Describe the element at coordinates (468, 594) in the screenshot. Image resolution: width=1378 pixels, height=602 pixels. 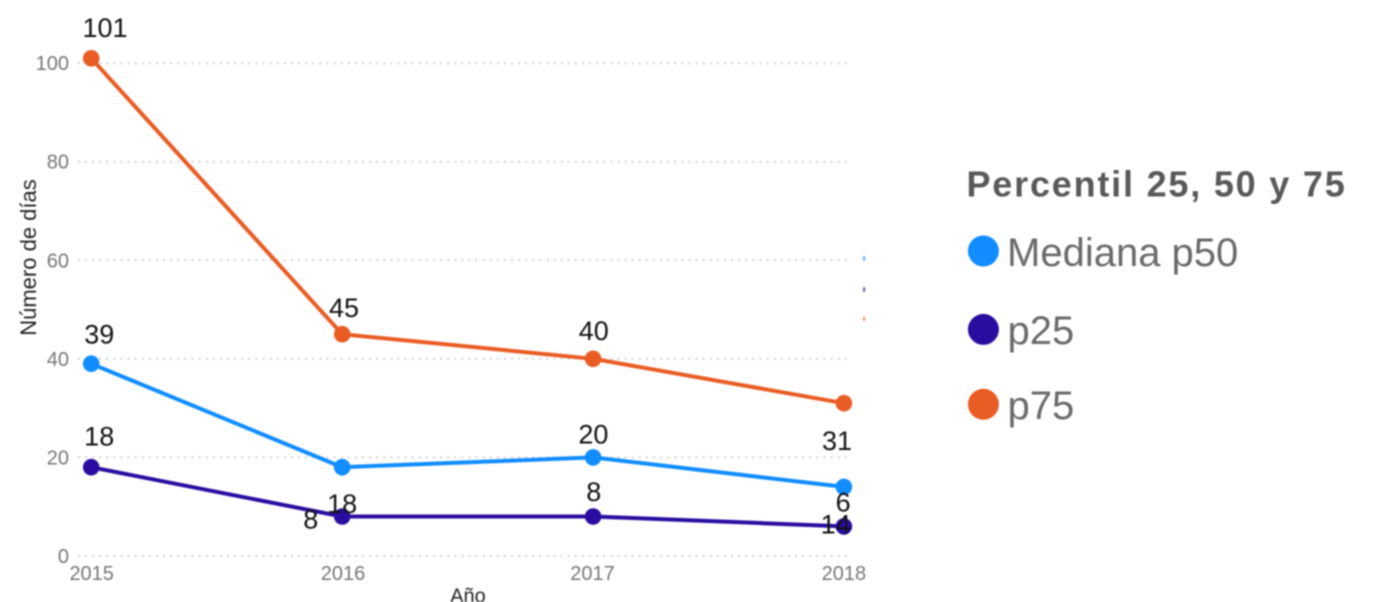
I see `svg-text: Año` at that location.